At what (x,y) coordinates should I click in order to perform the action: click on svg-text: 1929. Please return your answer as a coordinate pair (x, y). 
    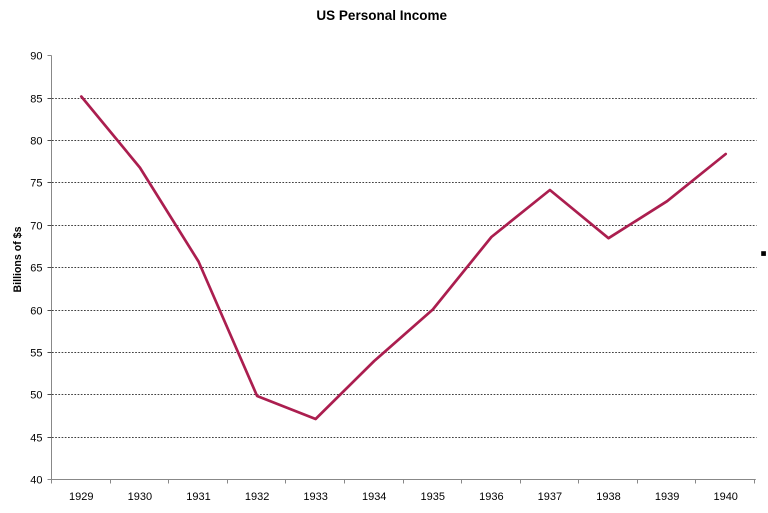
    Looking at the image, I should click on (81, 497).